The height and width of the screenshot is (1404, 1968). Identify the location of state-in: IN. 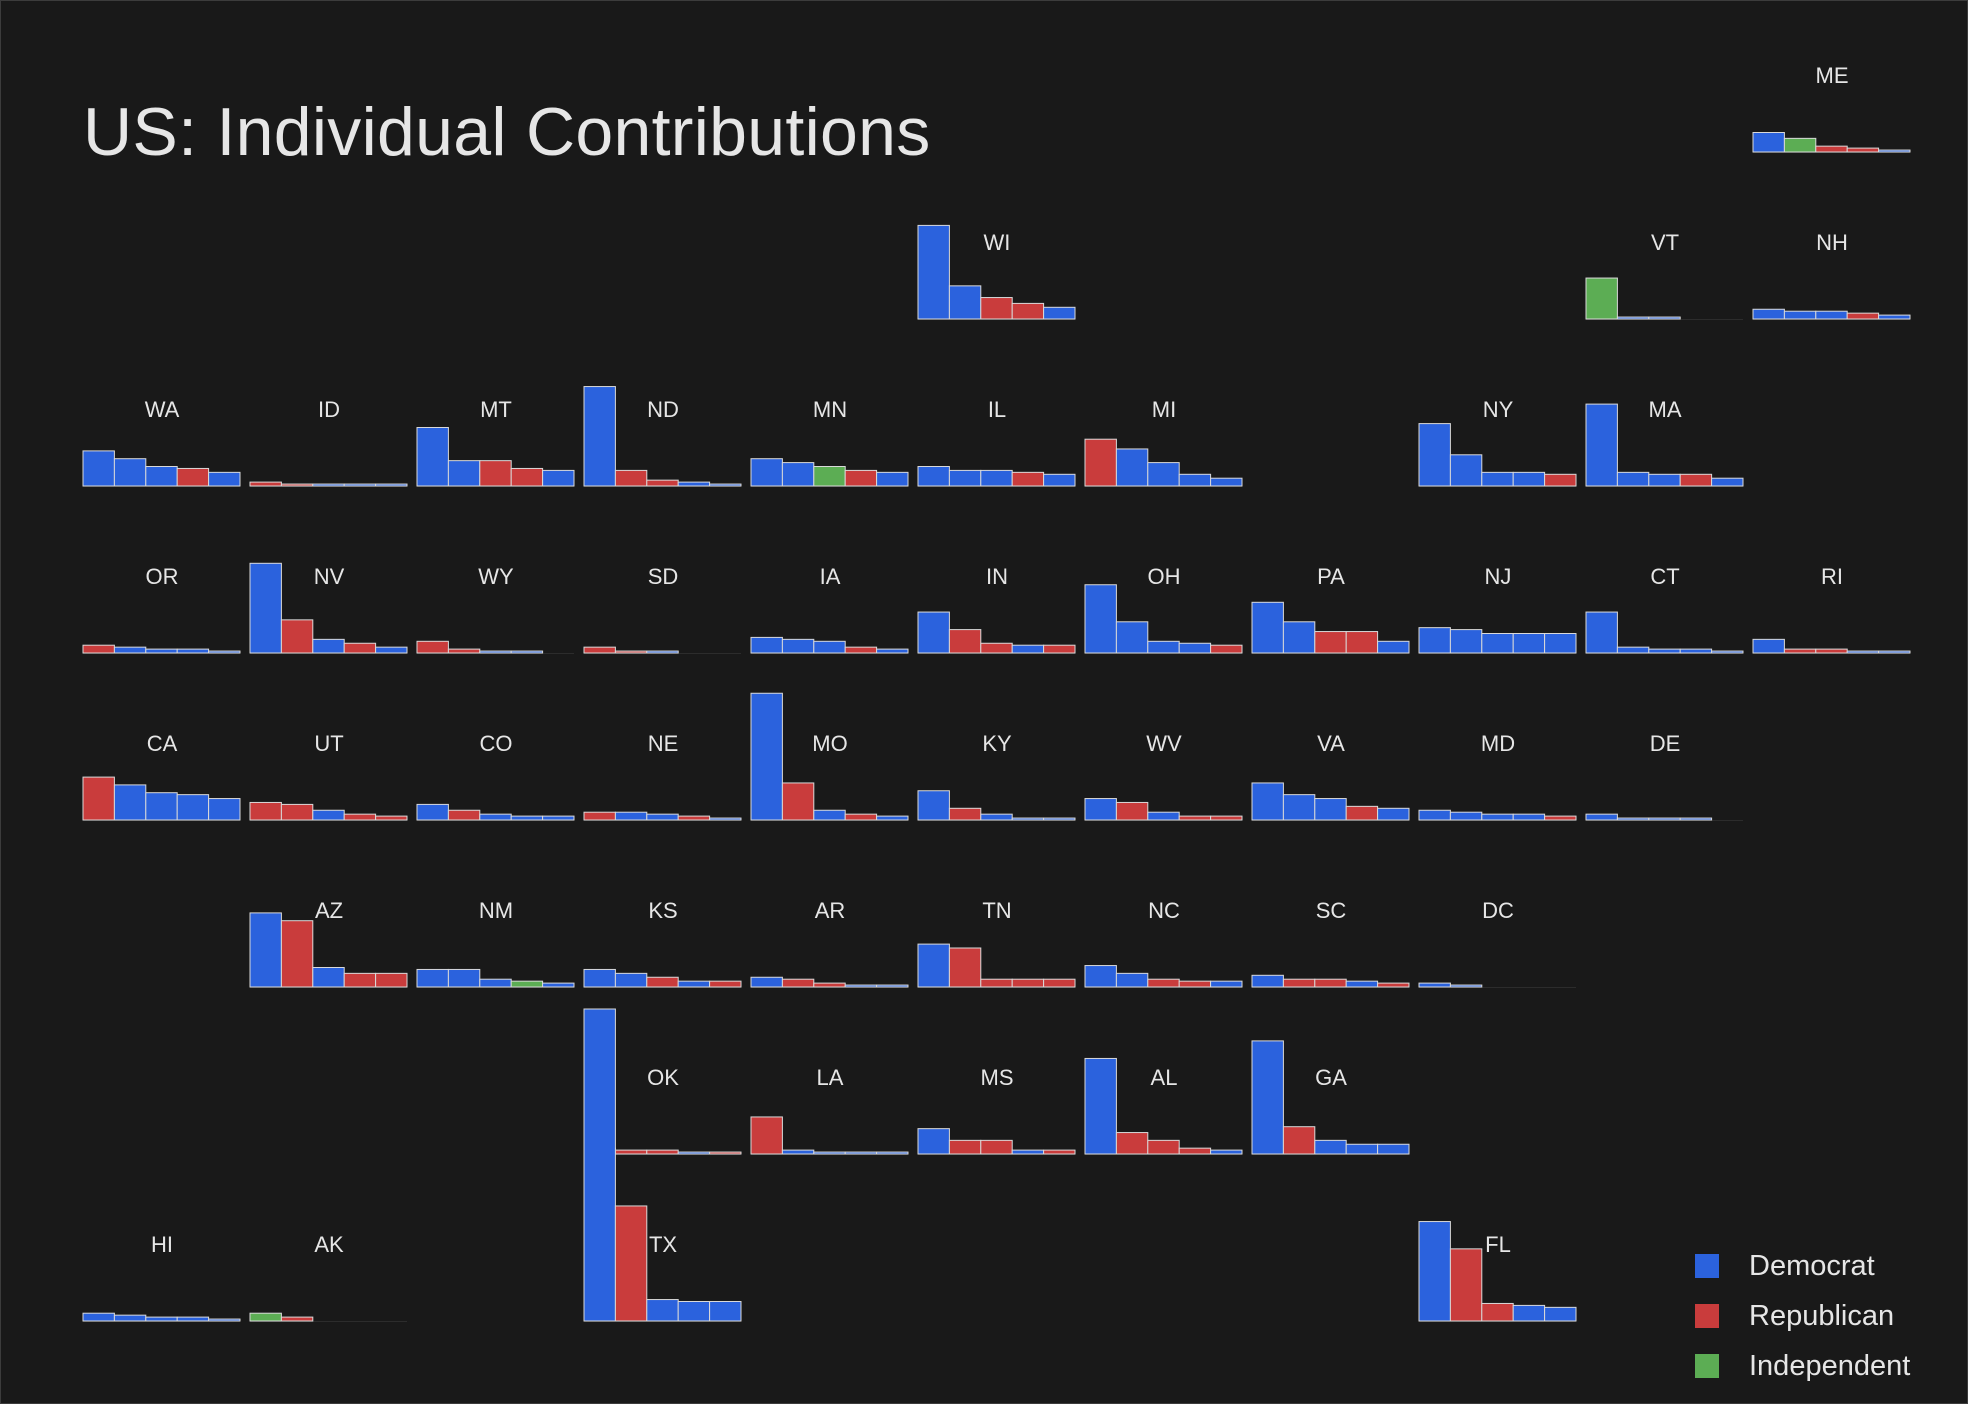
(996, 609).